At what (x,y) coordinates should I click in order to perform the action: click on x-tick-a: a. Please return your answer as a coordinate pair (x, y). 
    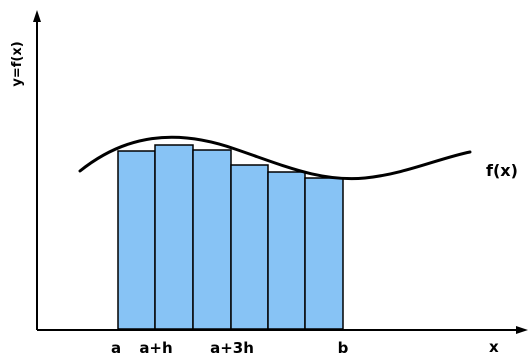
    Looking at the image, I should click on (116, 347).